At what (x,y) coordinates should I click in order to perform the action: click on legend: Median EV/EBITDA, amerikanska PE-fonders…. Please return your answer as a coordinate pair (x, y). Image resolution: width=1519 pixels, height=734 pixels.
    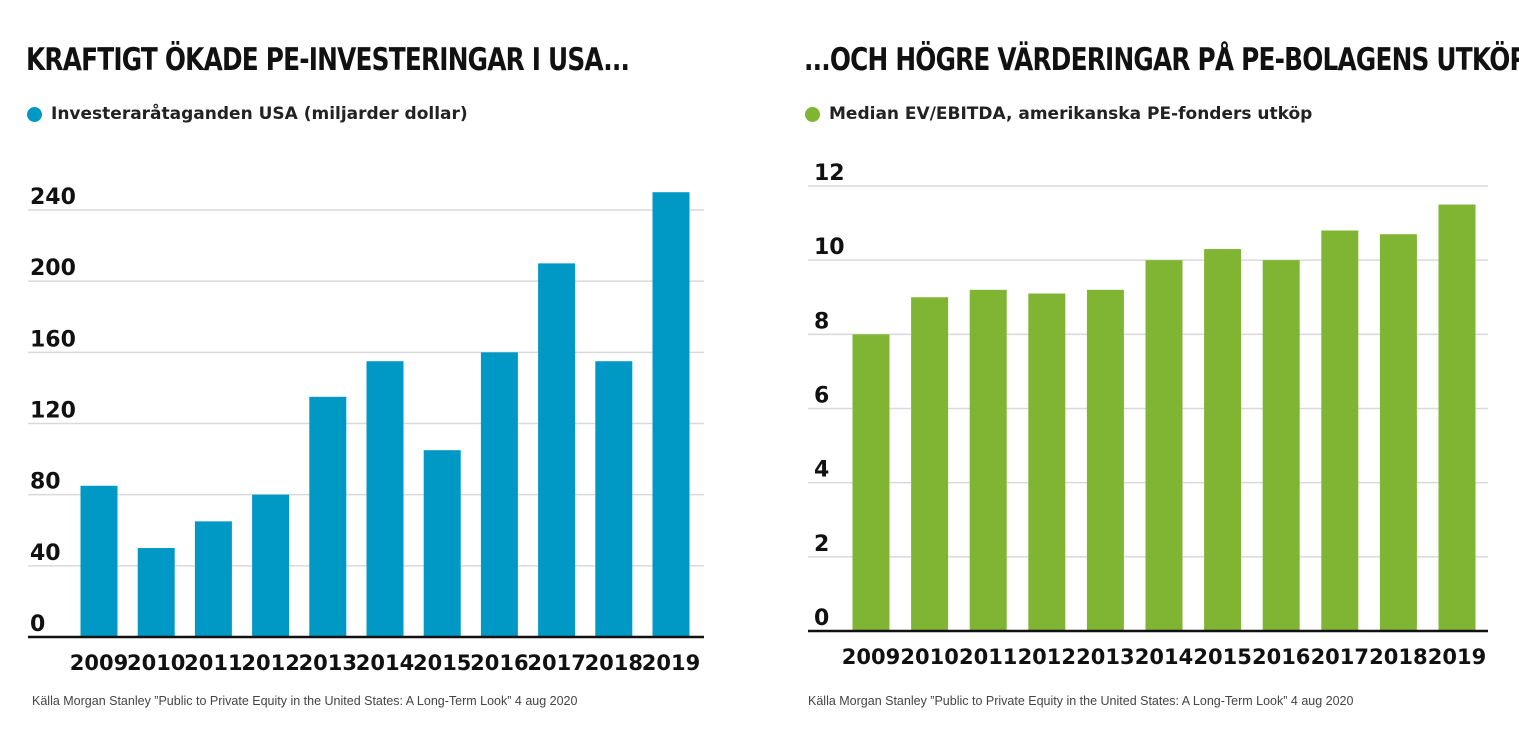
    Looking at the image, I should click on (1058, 114).